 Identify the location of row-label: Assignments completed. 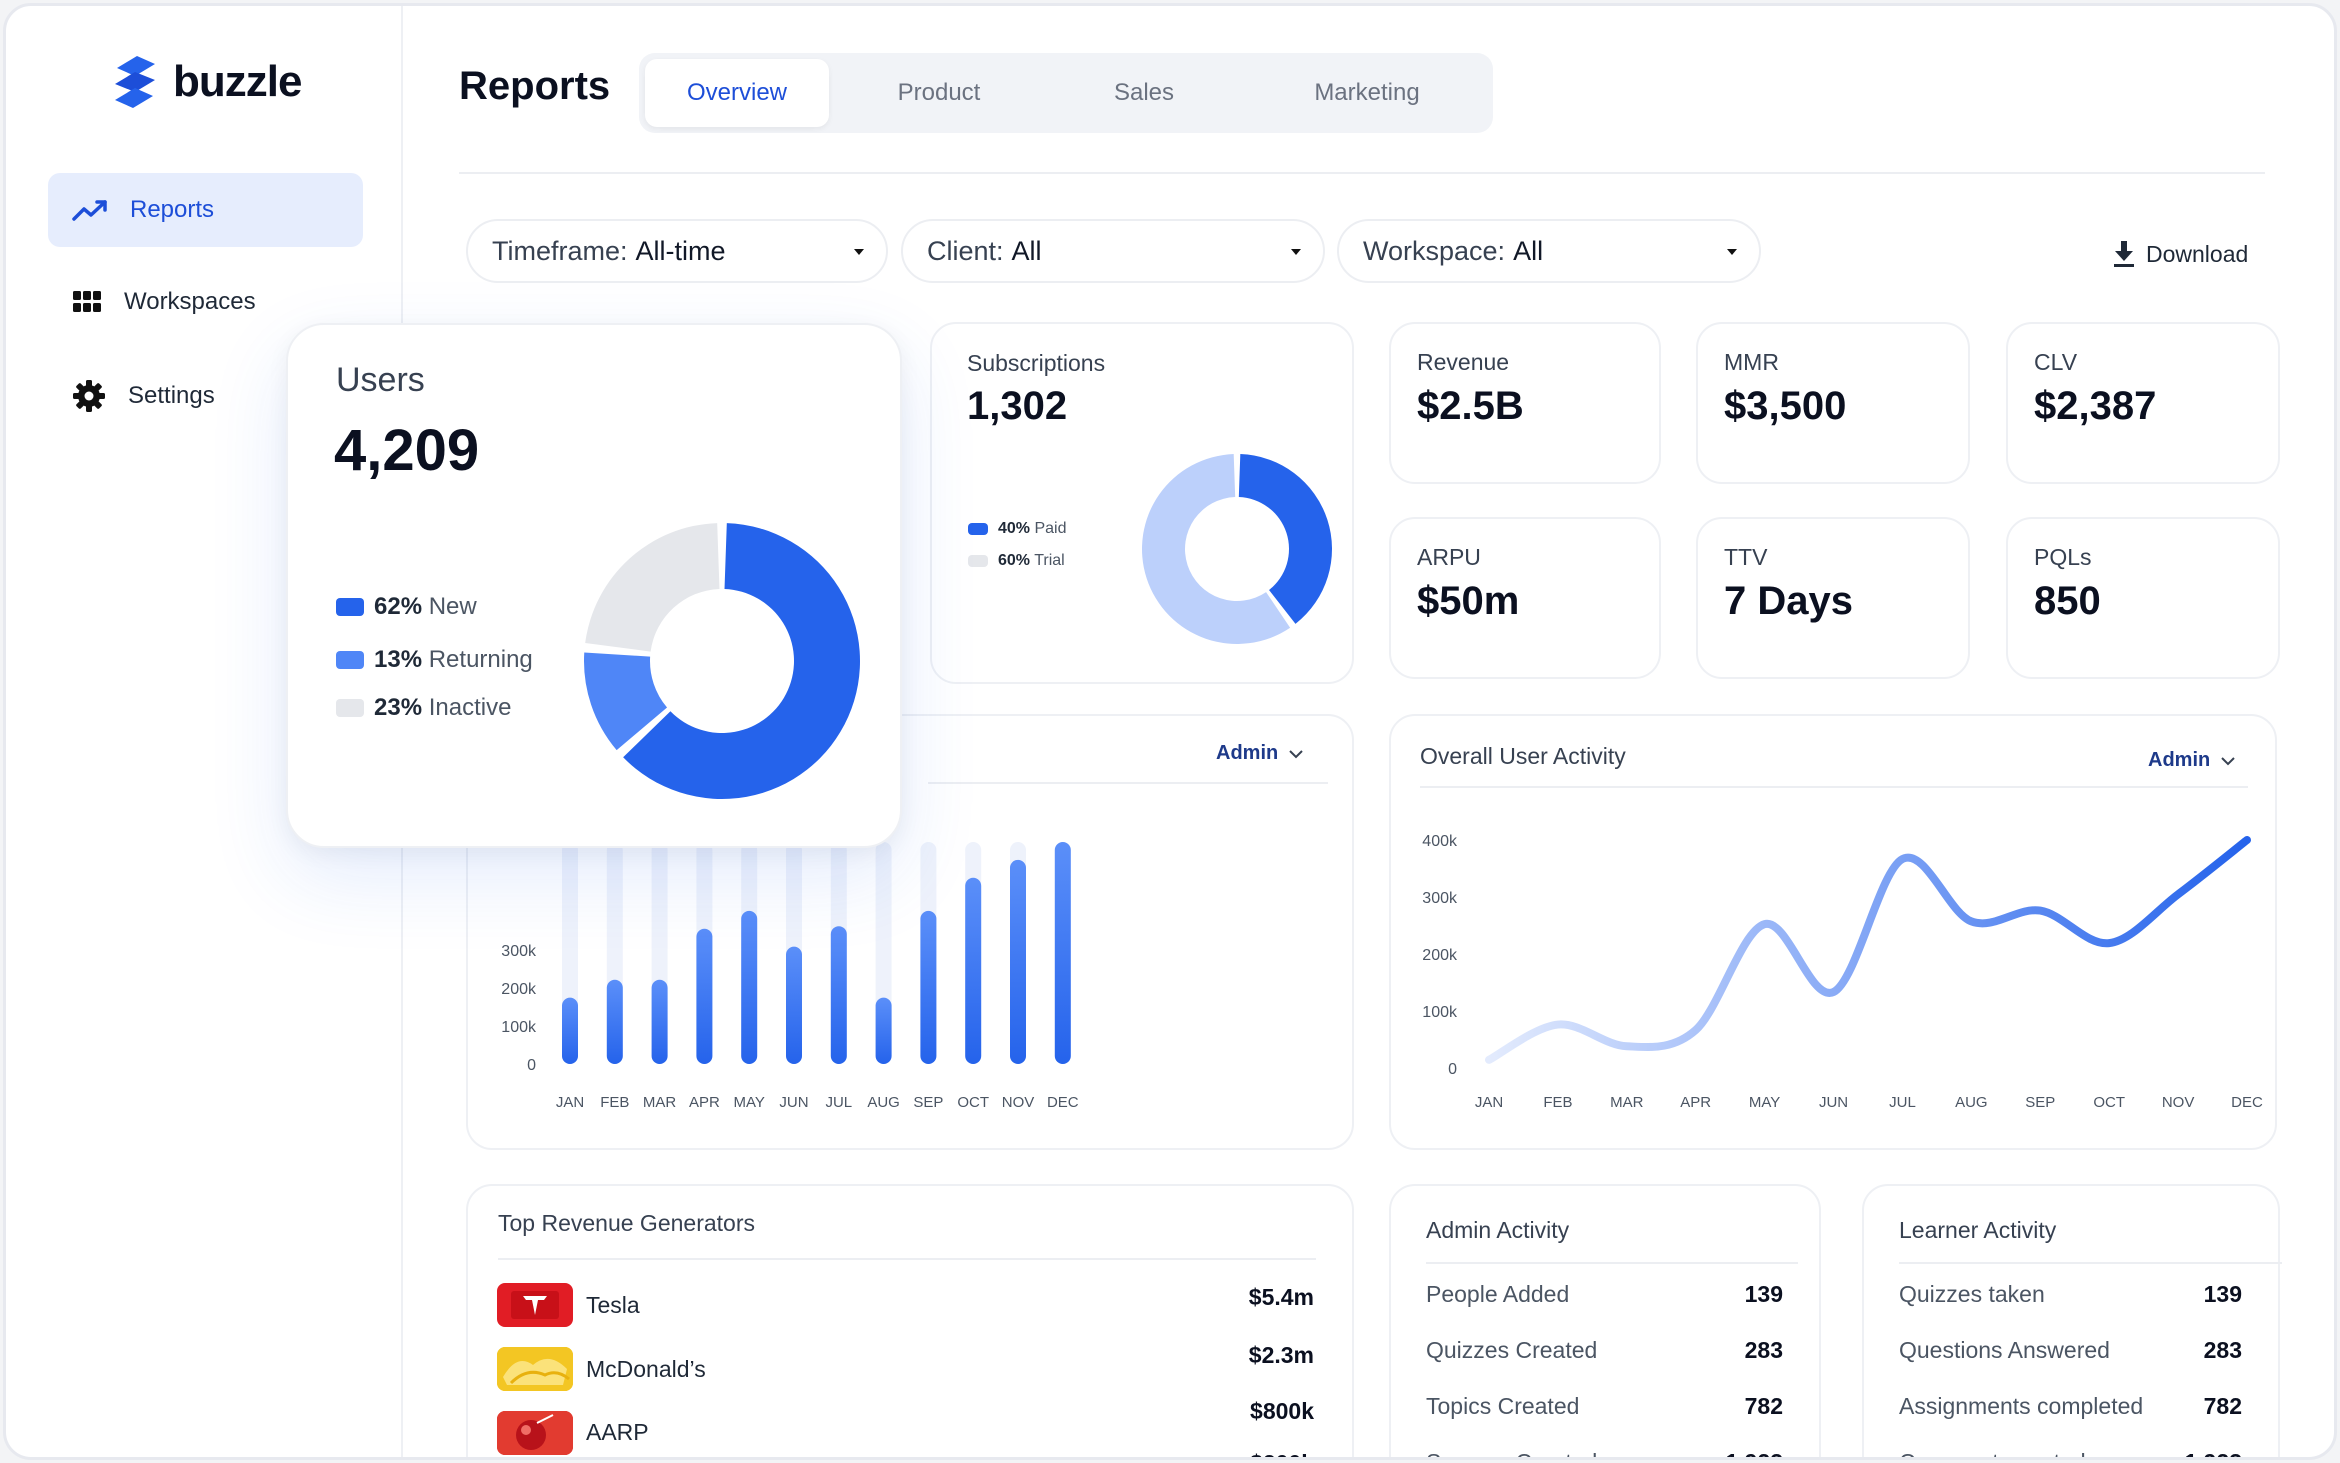
(2021, 1406).